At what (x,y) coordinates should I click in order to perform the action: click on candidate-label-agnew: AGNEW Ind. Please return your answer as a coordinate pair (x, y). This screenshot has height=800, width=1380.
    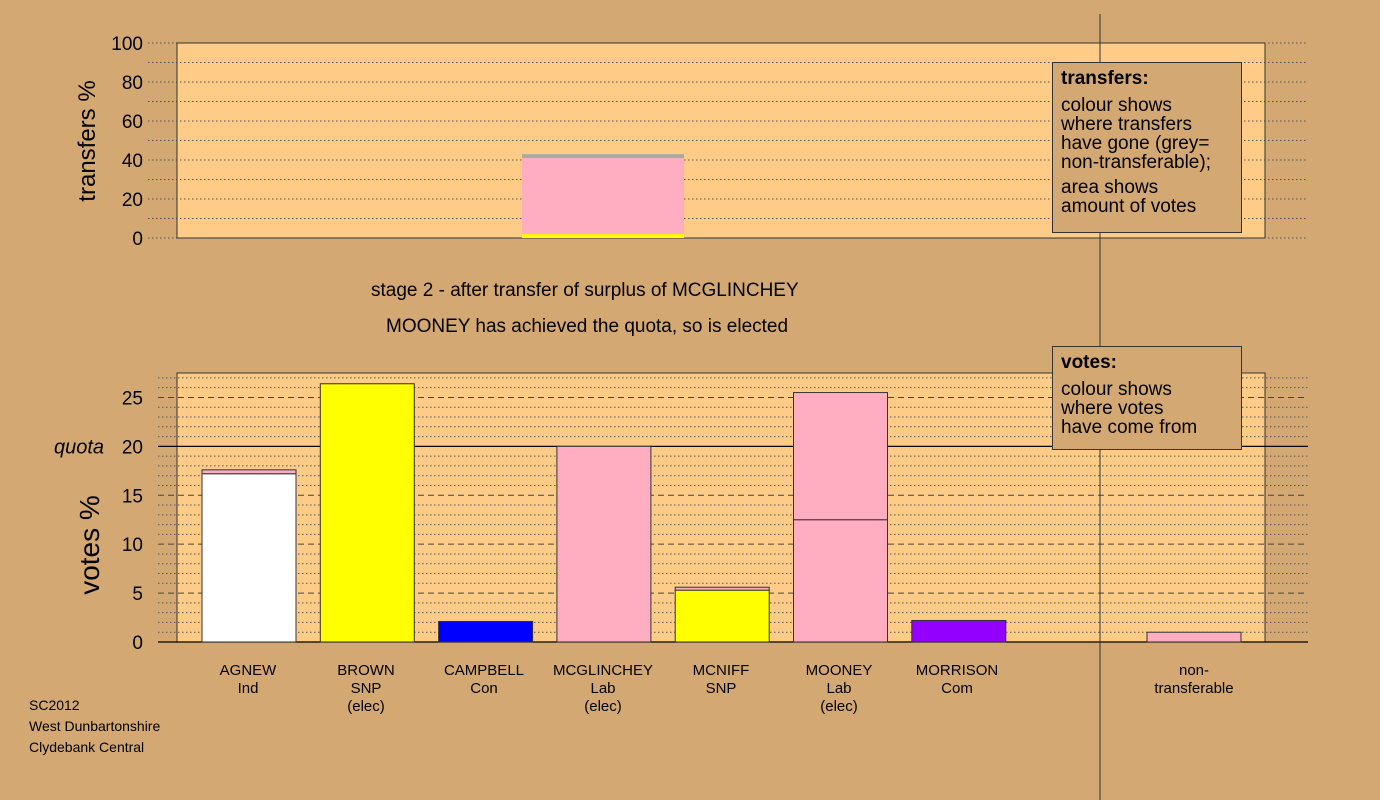
    Looking at the image, I should click on (248, 680).